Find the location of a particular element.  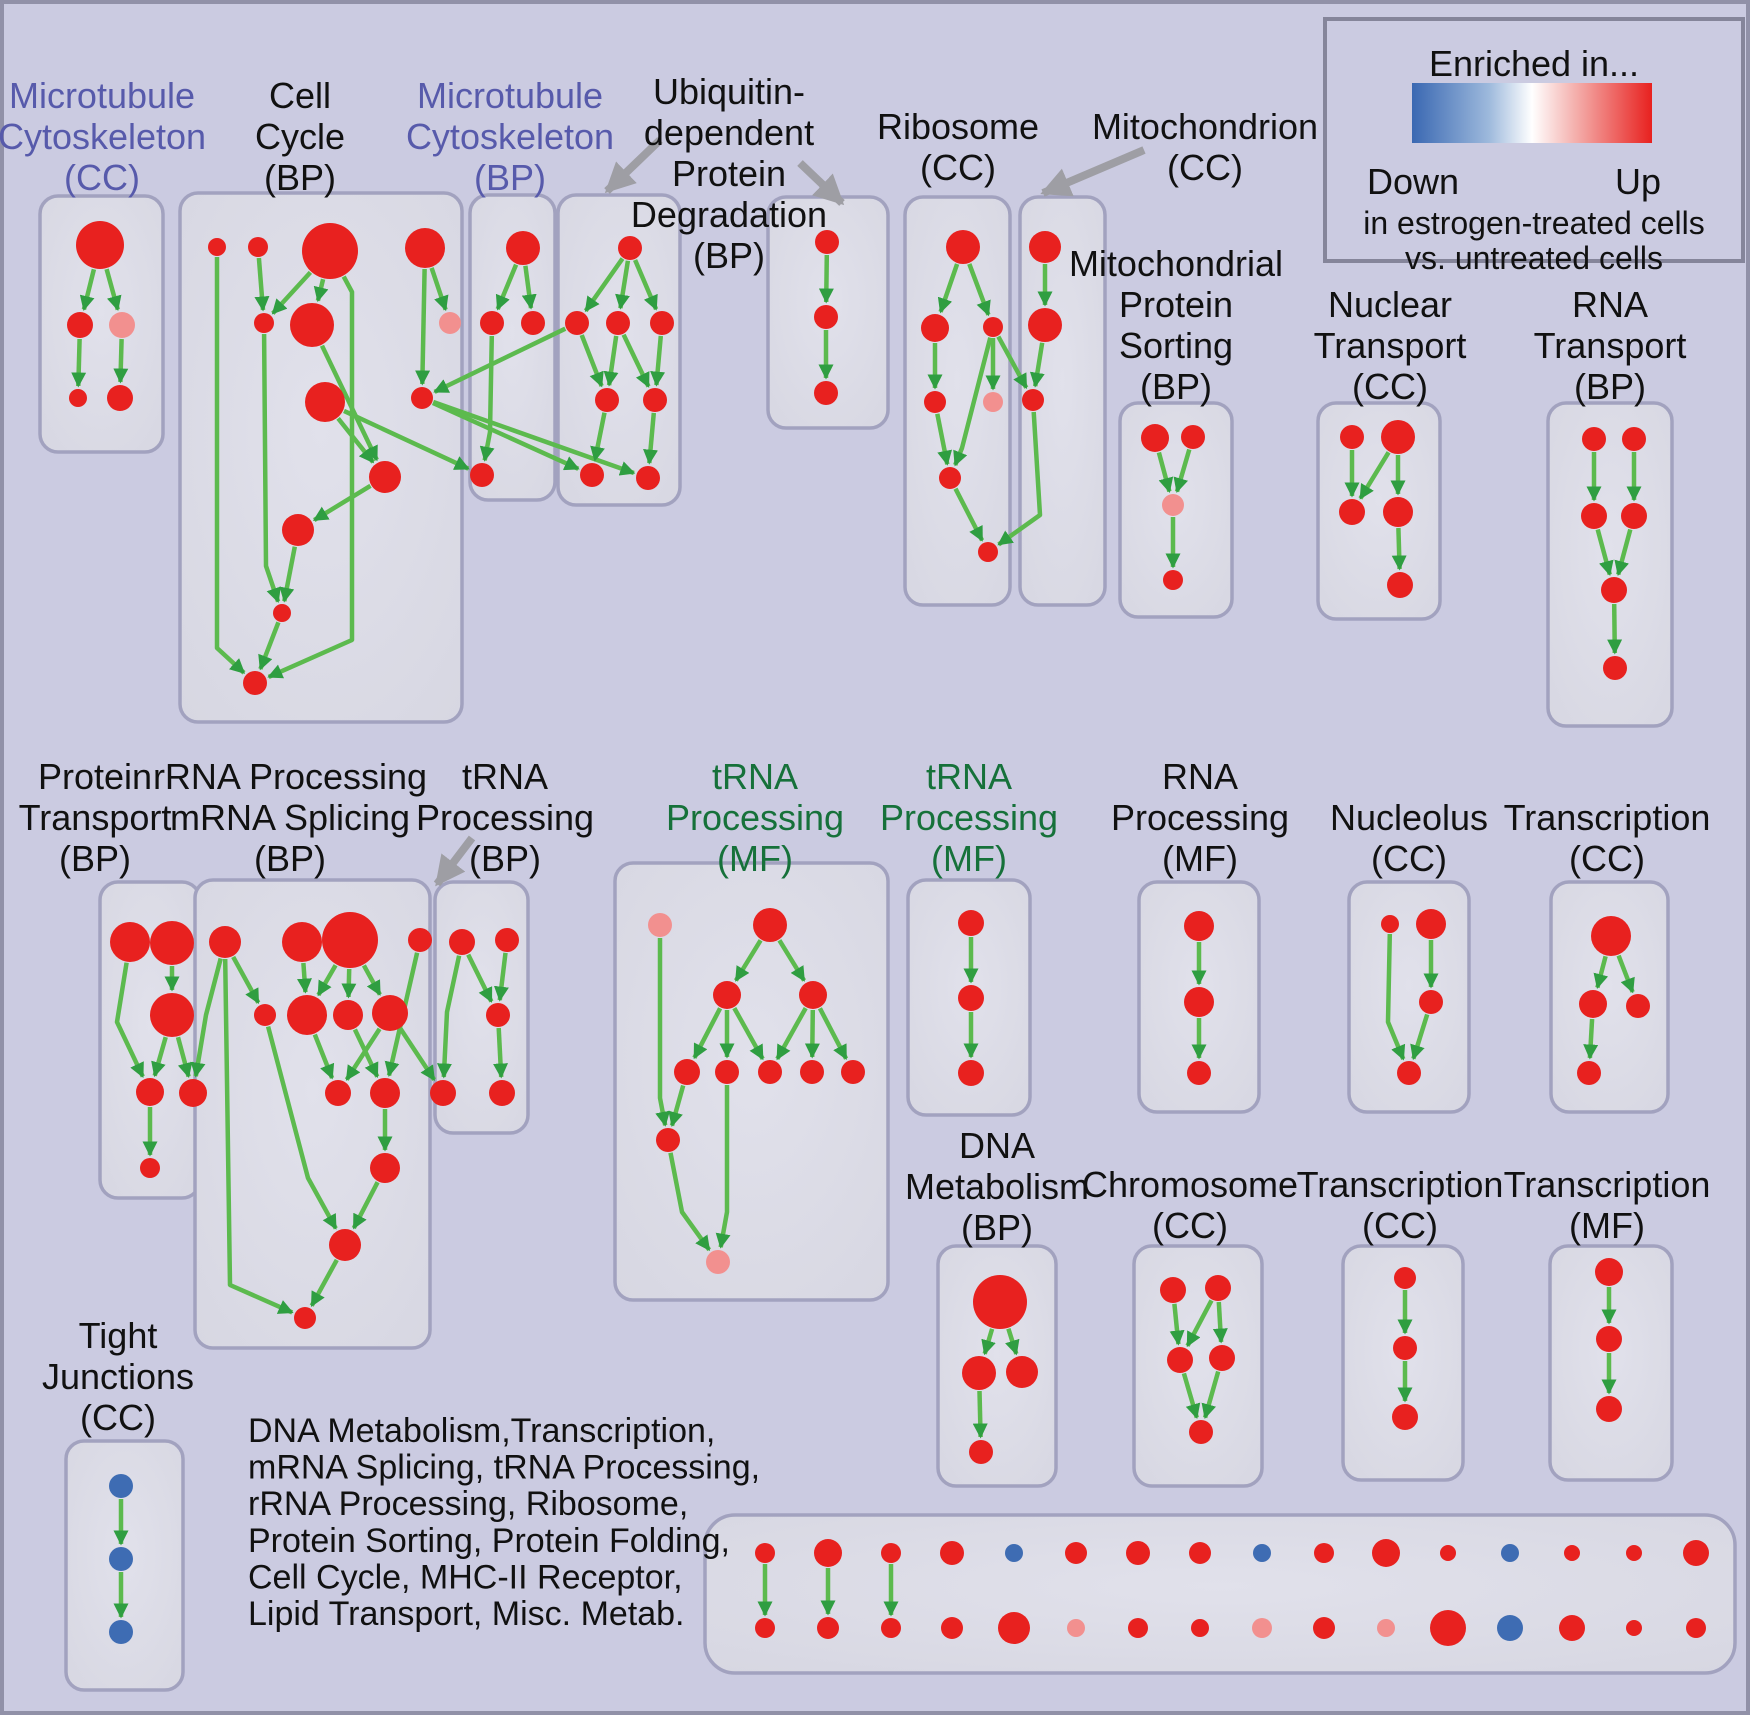

edge-rrna-R5-rrna-R12 is located at coordinates (301, 1128).